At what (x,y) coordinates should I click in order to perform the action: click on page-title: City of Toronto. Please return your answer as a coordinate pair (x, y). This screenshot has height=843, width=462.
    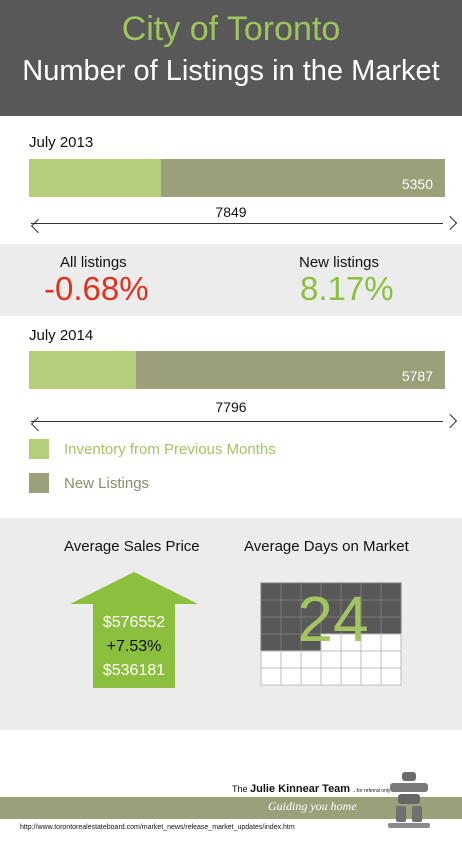
    Looking at the image, I should click on (231, 29).